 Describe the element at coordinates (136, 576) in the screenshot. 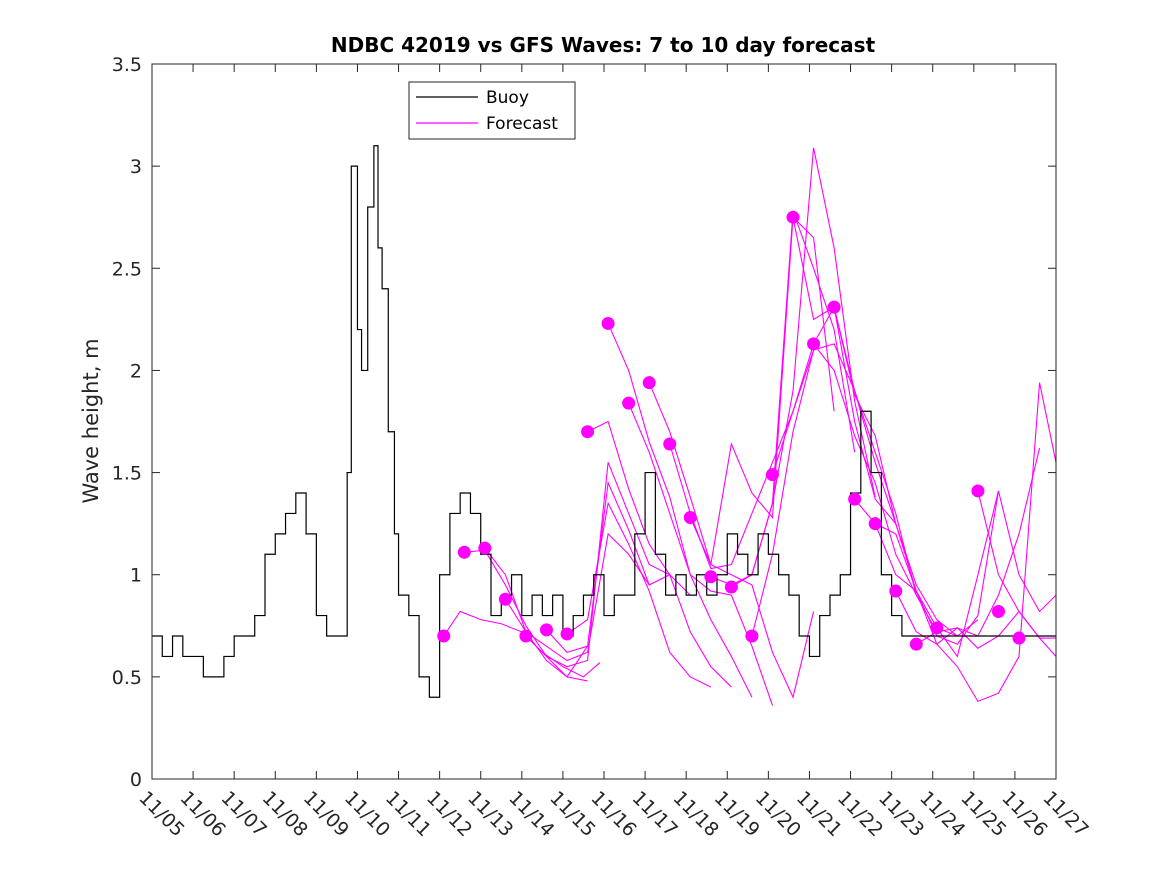

I see `y-tick-label: 1` at that location.